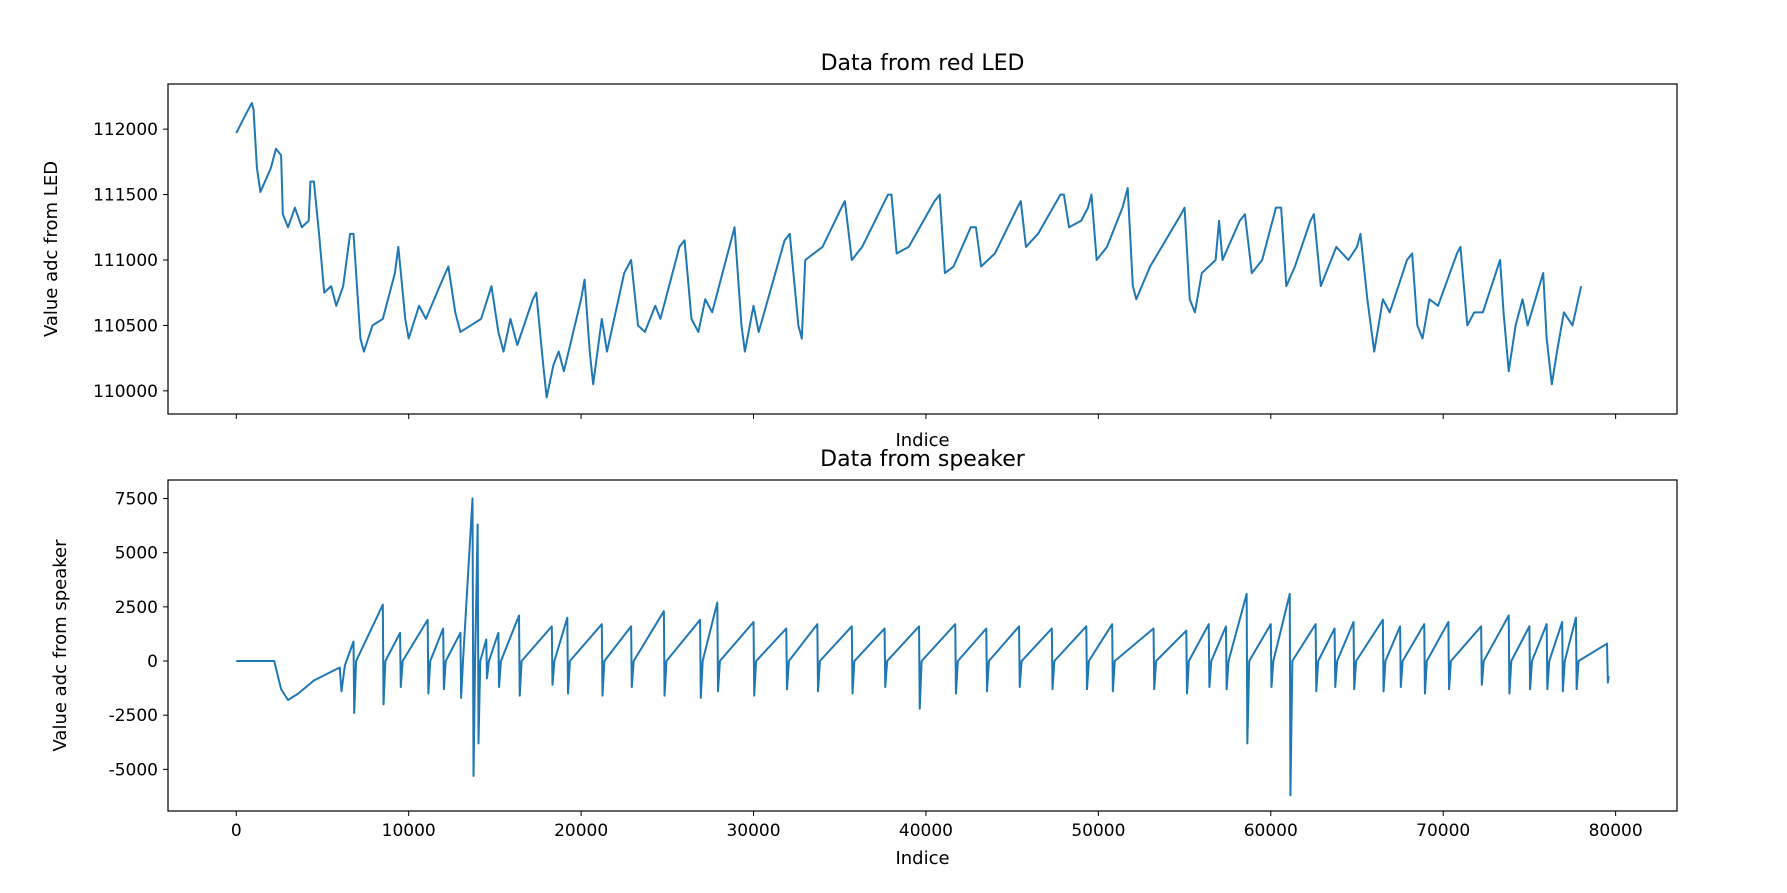 The height and width of the screenshot is (893, 1787). What do you see at coordinates (136, 554) in the screenshot?
I see `y-tick-label: 5000` at bounding box center [136, 554].